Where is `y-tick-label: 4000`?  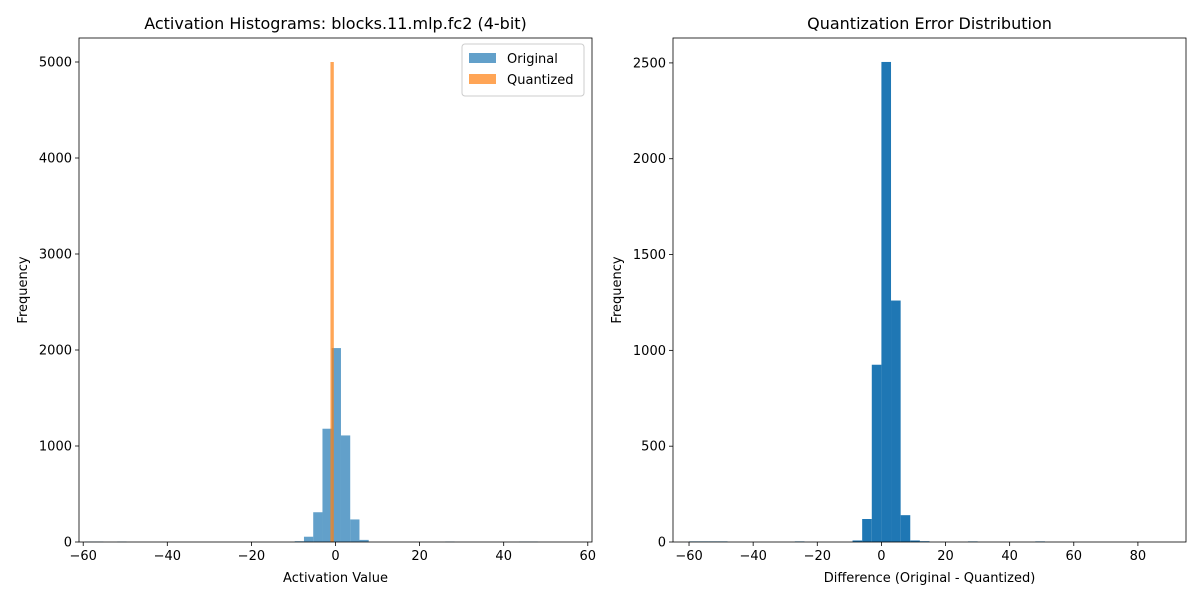 y-tick-label: 4000 is located at coordinates (55, 159).